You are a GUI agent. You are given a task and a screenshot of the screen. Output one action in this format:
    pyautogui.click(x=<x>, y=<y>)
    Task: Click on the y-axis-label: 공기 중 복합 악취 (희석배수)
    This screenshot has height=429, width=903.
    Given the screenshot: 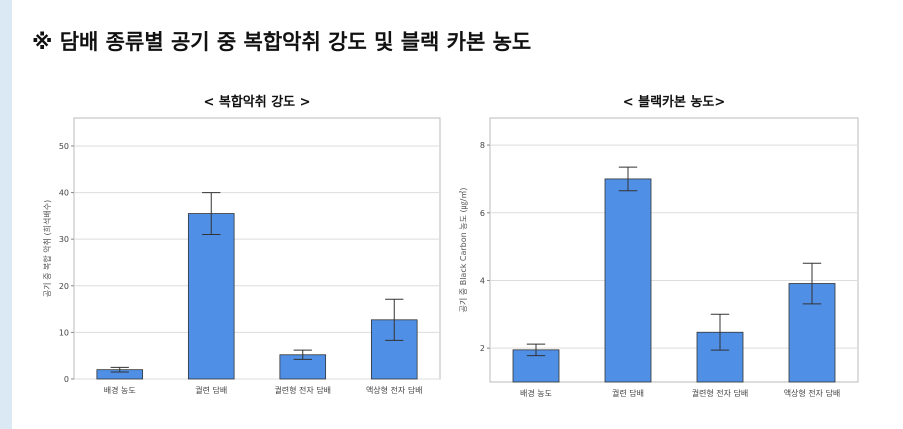 What is the action you would take?
    pyautogui.click(x=47, y=248)
    